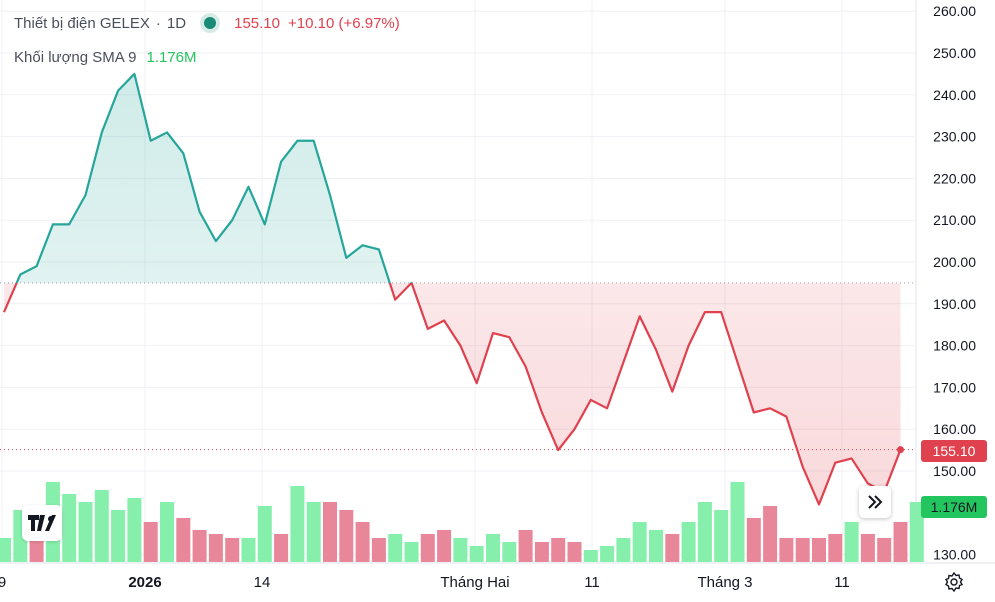 This screenshot has height=602, width=995. I want to click on symbol-name: Thiết bị điện GELEX, so click(82, 23).